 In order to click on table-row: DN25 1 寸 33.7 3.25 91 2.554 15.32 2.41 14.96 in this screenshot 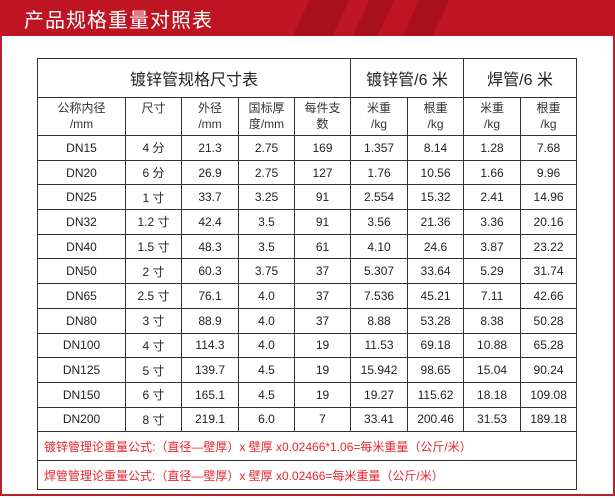, I will do `click(307, 197)`.